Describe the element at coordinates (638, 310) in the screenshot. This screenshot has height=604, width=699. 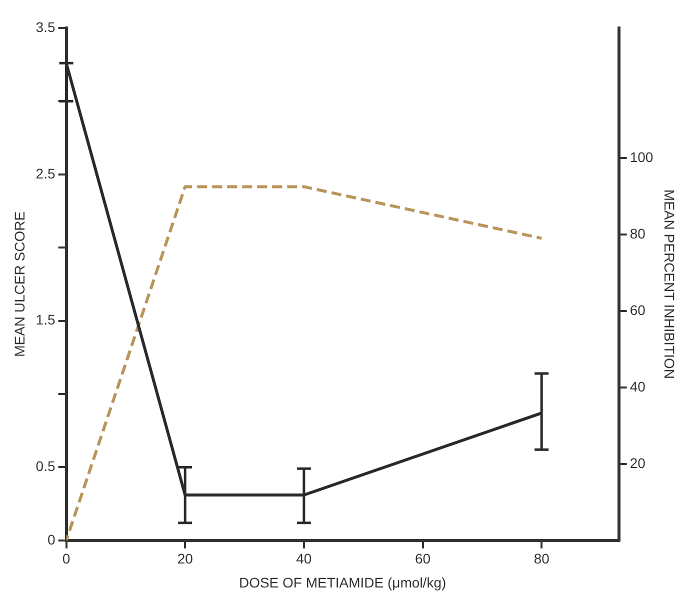
I see `y2-tick-label: 60` at that location.